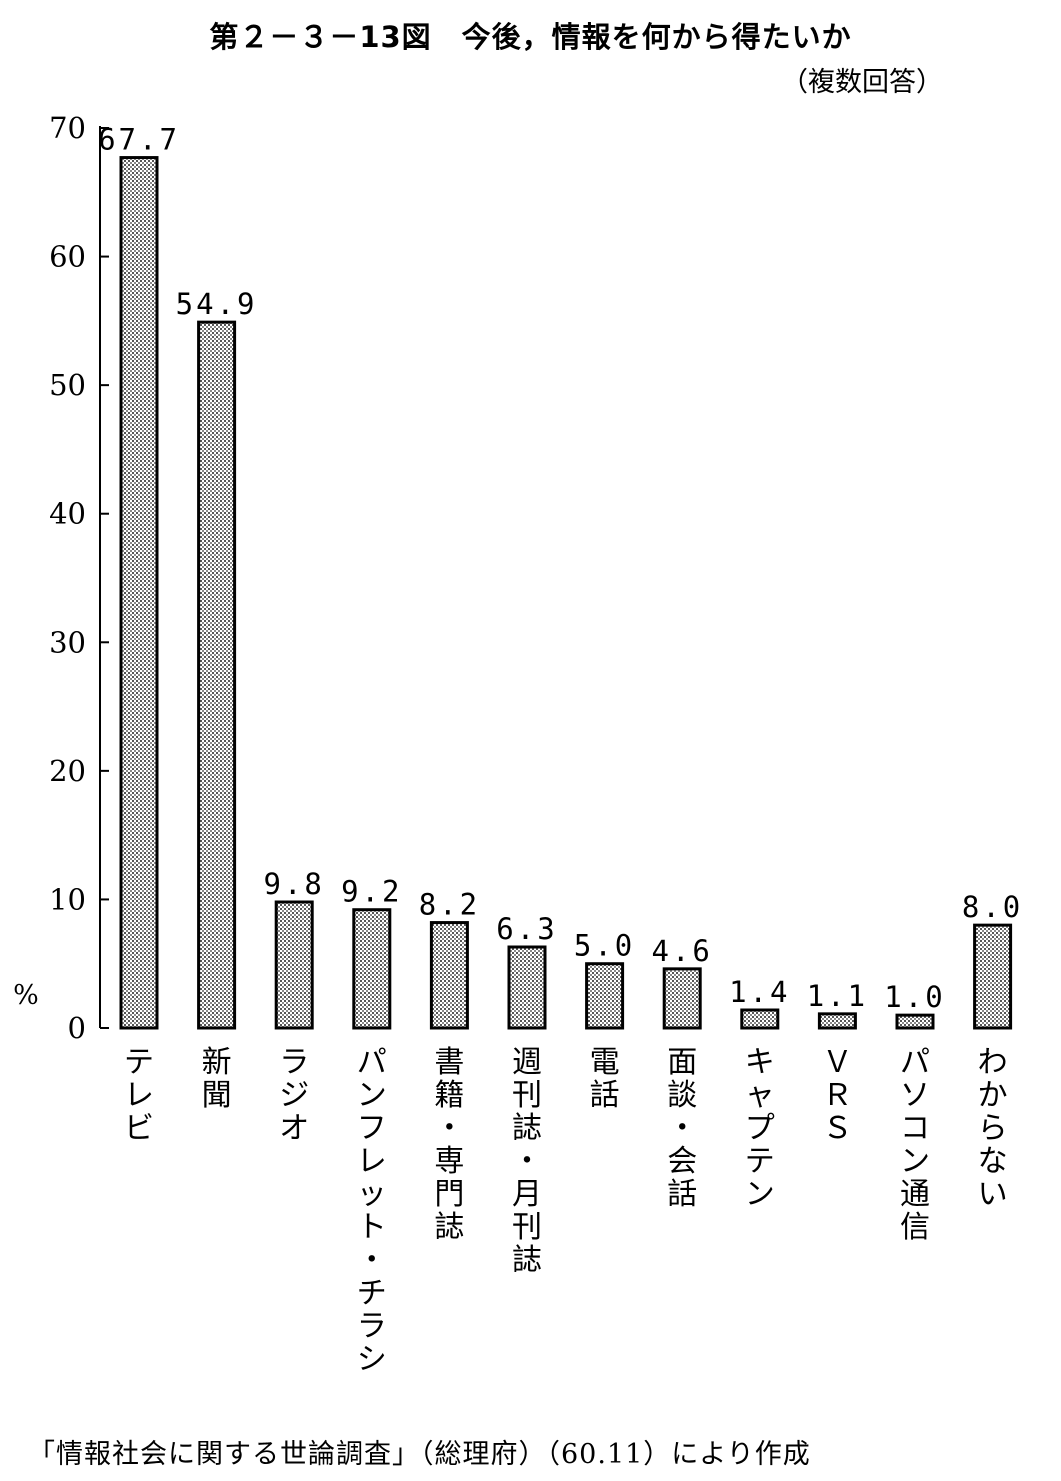 Image resolution: width=1061 pixels, height=1481 pixels. Describe the element at coordinates (139, 140) in the screenshot. I see `value-label-0: 67.7` at that location.